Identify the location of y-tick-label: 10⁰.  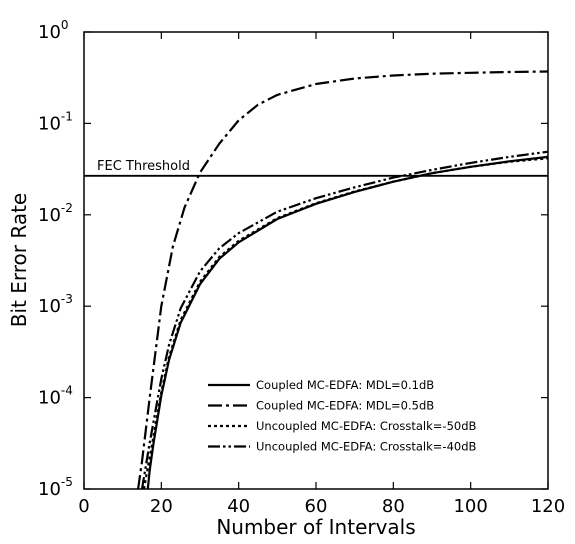
(53, 30).